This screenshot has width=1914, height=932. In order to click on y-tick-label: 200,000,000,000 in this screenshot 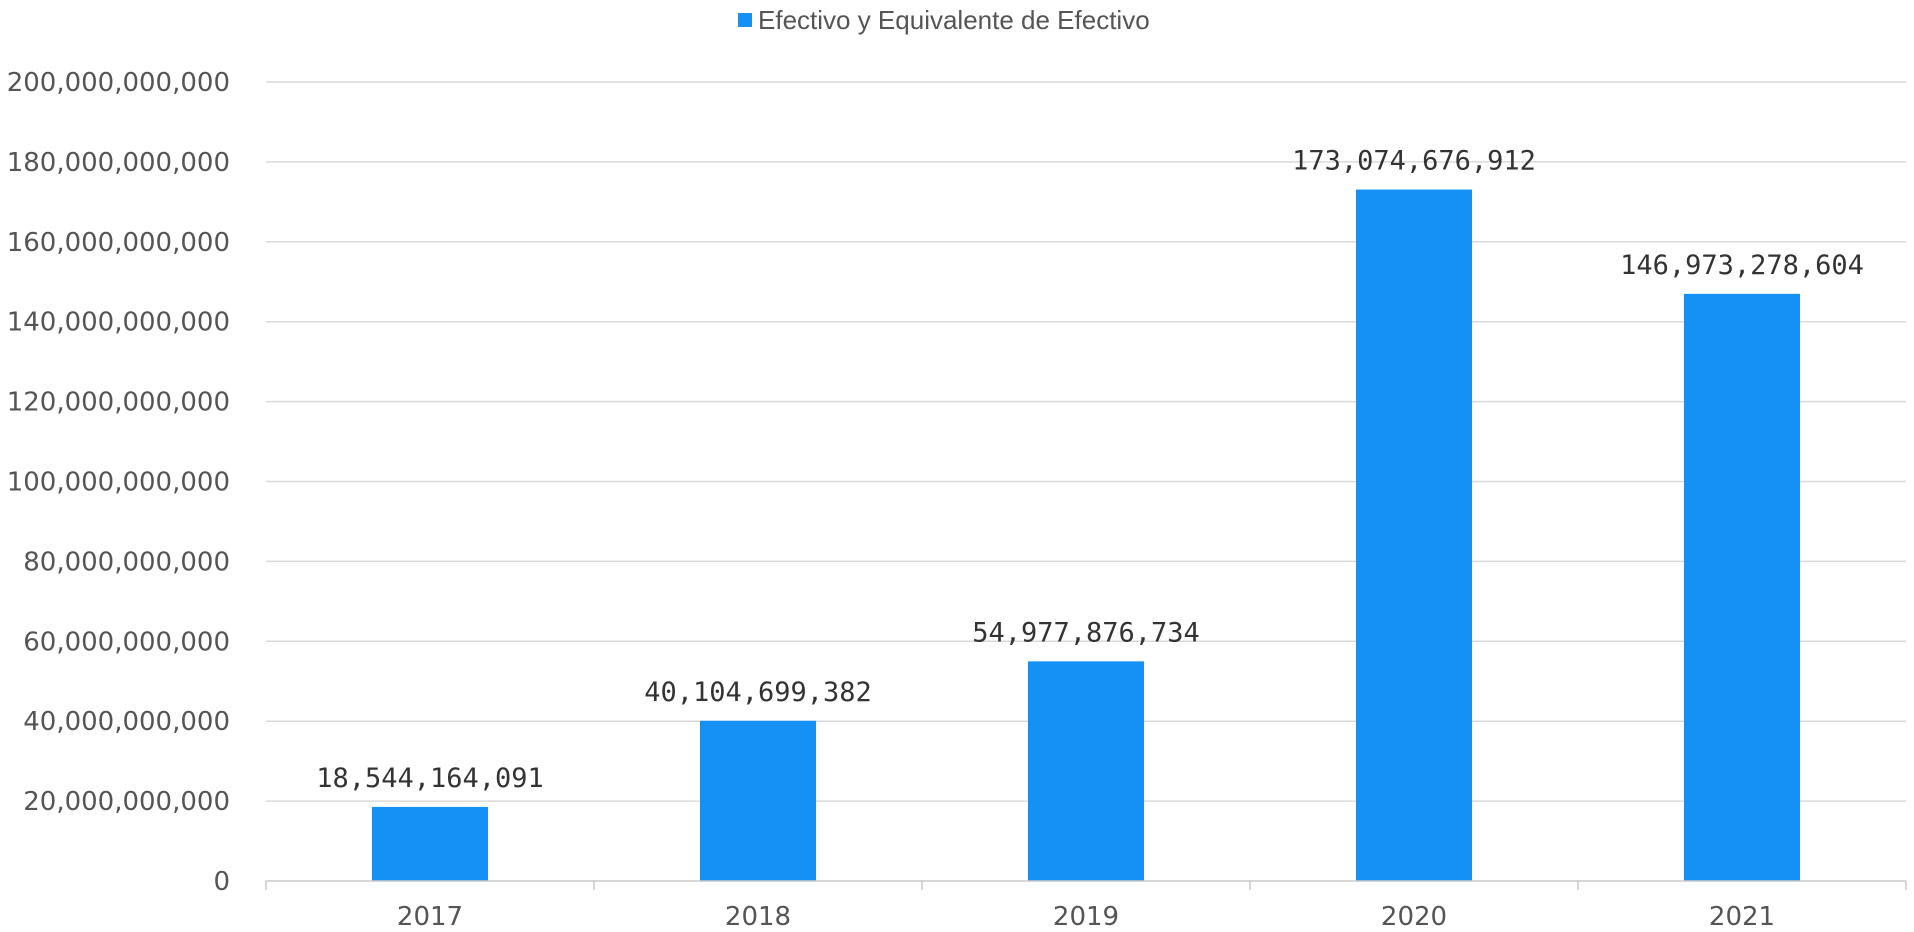, I will do `click(118, 83)`.